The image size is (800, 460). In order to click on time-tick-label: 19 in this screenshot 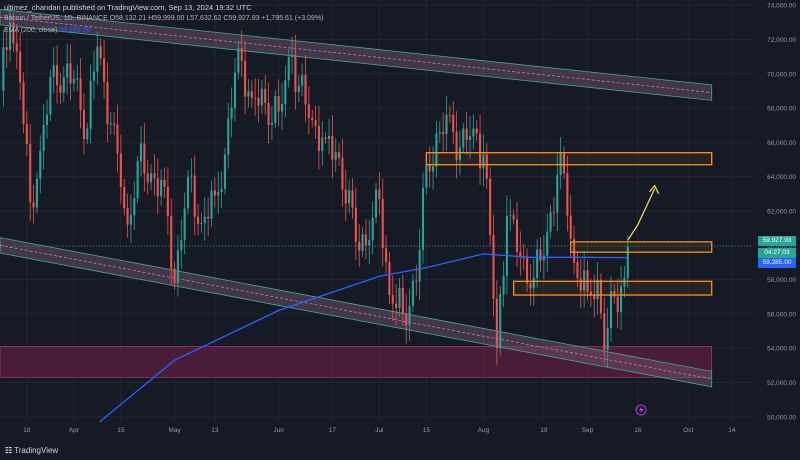, I will do `click(544, 430)`.